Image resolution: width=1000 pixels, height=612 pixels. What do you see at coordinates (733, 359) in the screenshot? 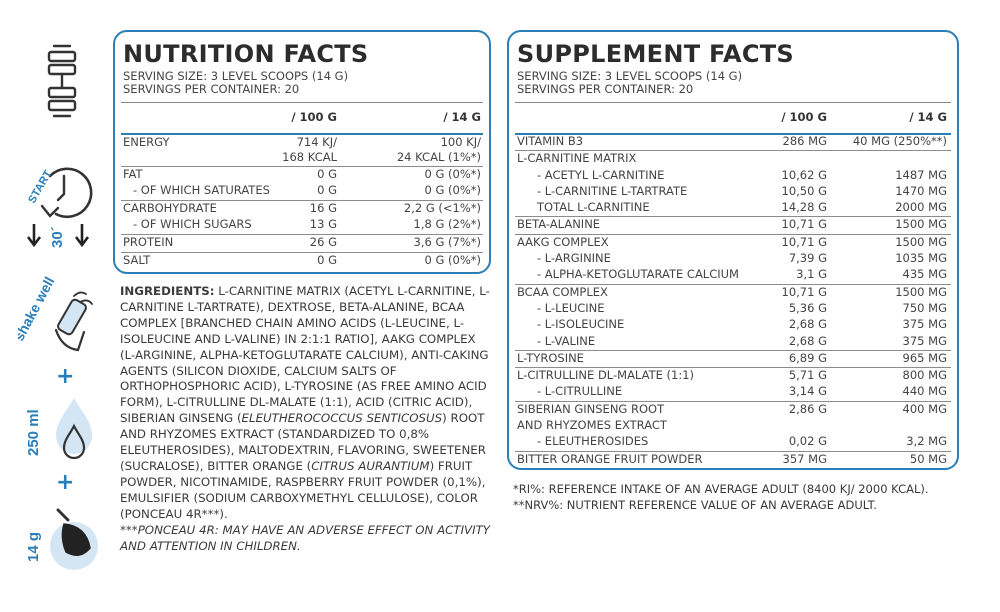
I see `table-row: L-TYROSINE 6,89 G 965 MG` at bounding box center [733, 359].